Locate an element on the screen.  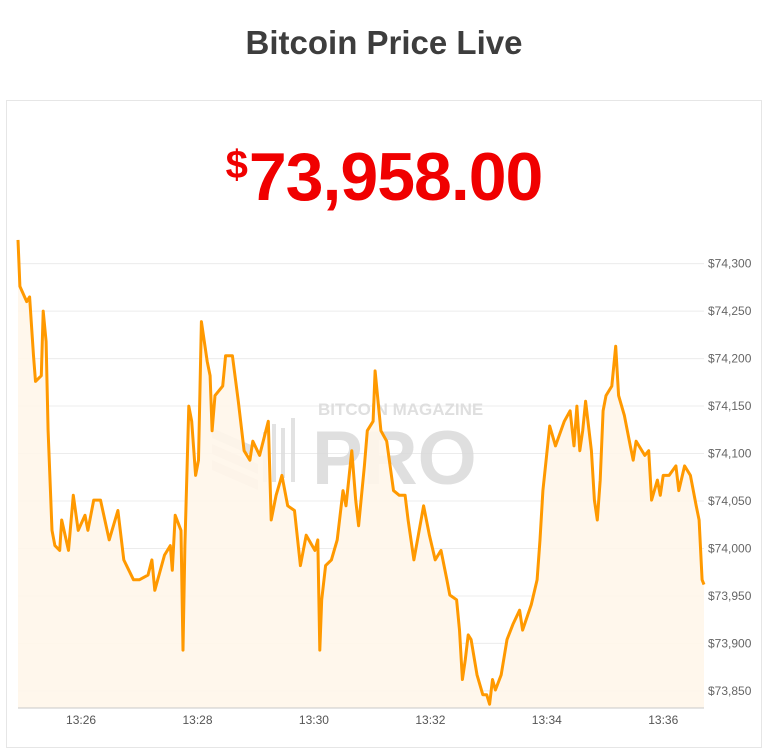
x-tick-label: 13:34 is located at coordinates (547, 720).